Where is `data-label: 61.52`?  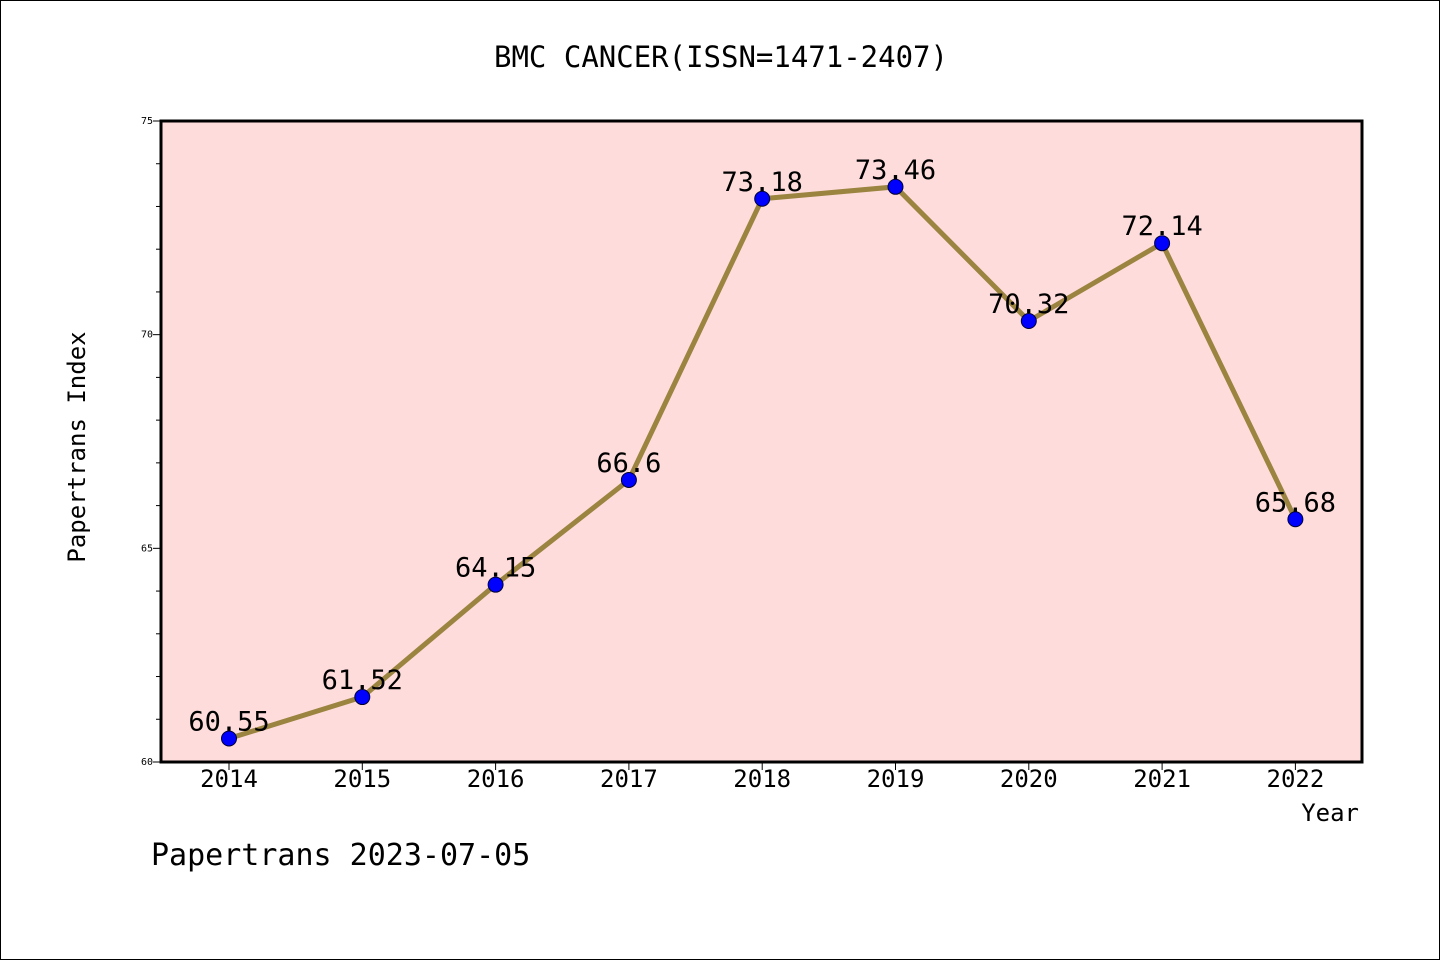 data-label: 61.52 is located at coordinates (362, 680).